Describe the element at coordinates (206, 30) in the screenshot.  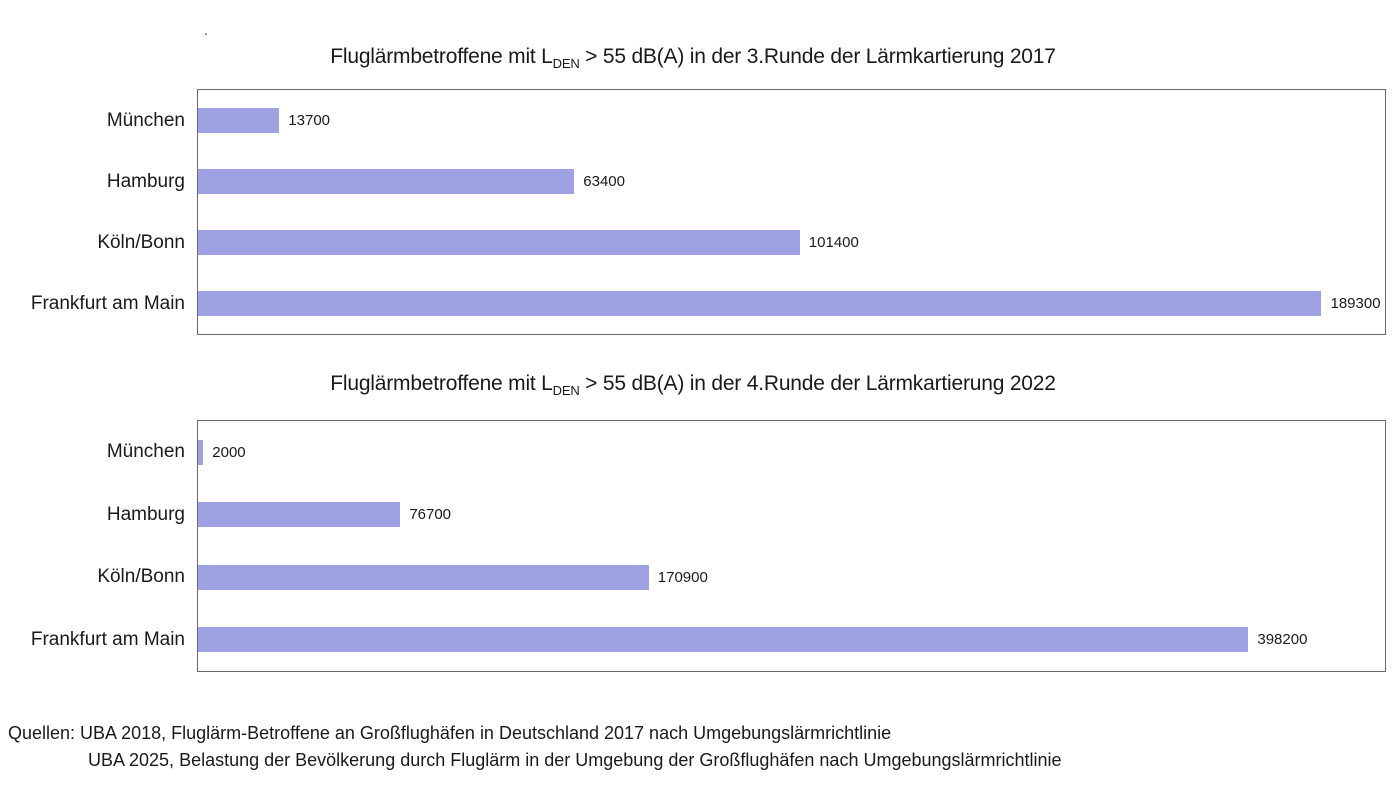
I see `stray-mark: .` at that location.